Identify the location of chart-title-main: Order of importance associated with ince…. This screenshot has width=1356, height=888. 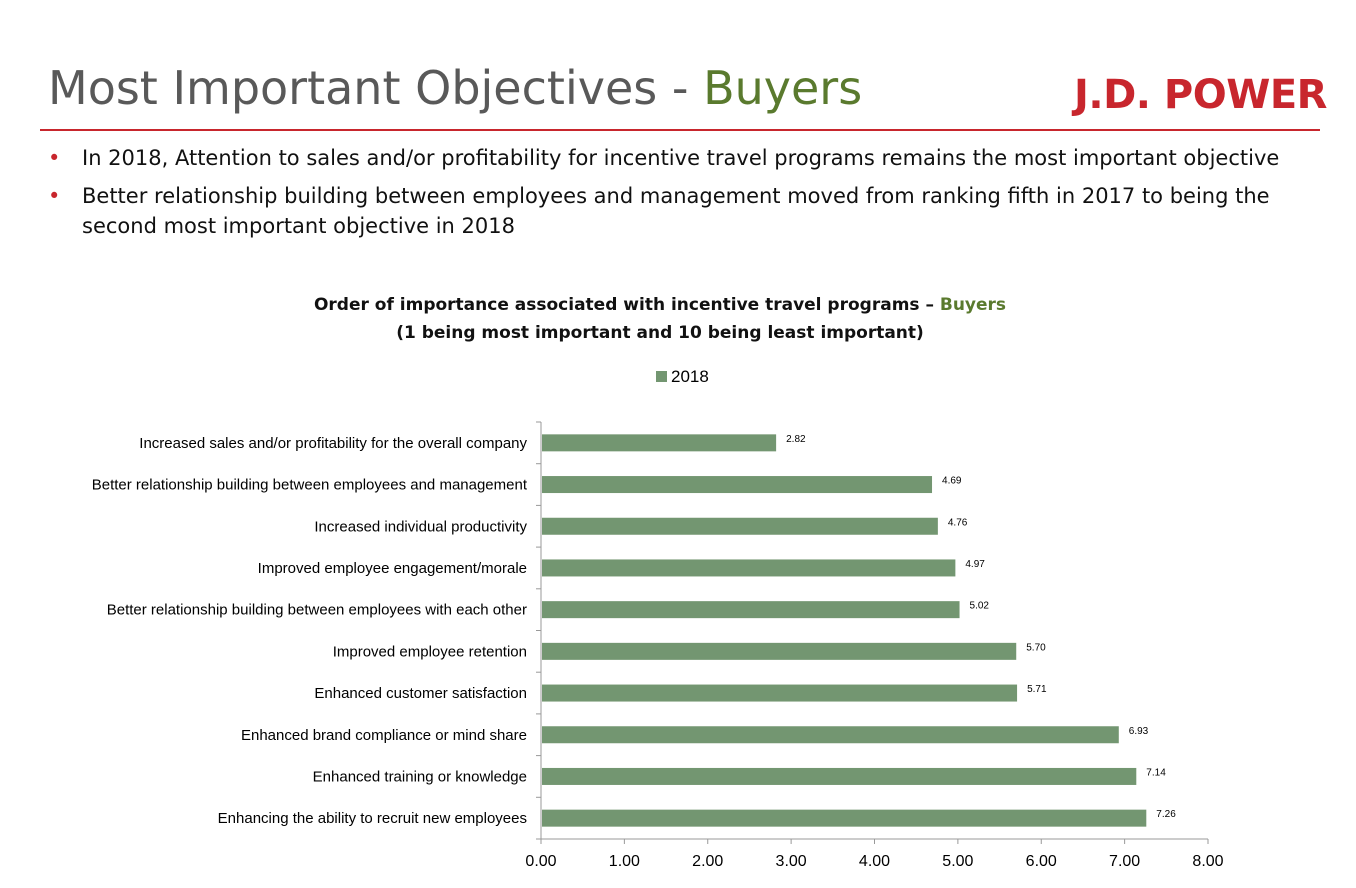
(626, 305).